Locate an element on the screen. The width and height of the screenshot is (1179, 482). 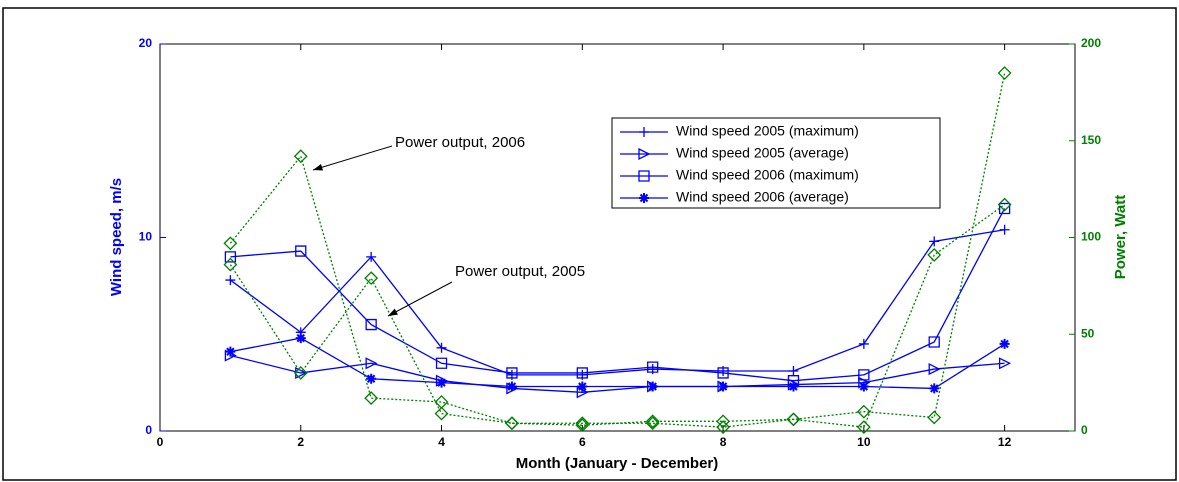
x-tick-label: 2 is located at coordinates (300, 442).